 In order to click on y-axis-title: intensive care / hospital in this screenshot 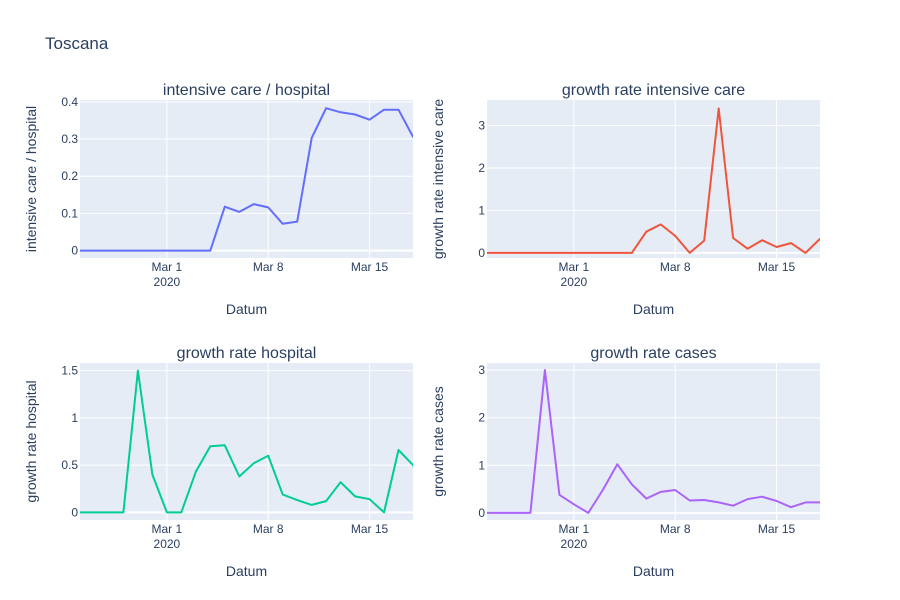, I will do `click(31, 179)`.